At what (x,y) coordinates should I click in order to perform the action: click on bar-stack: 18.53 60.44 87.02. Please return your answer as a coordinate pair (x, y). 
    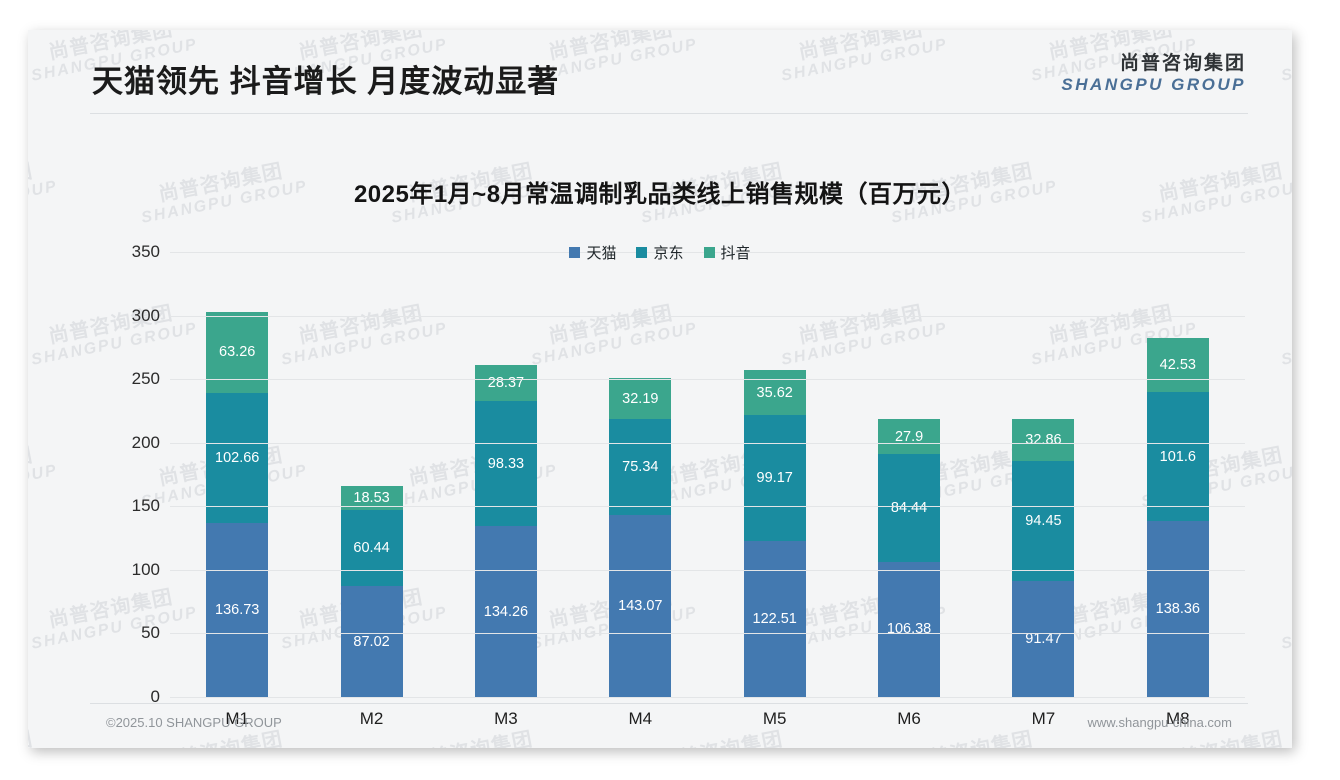
    Looking at the image, I should click on (371, 591).